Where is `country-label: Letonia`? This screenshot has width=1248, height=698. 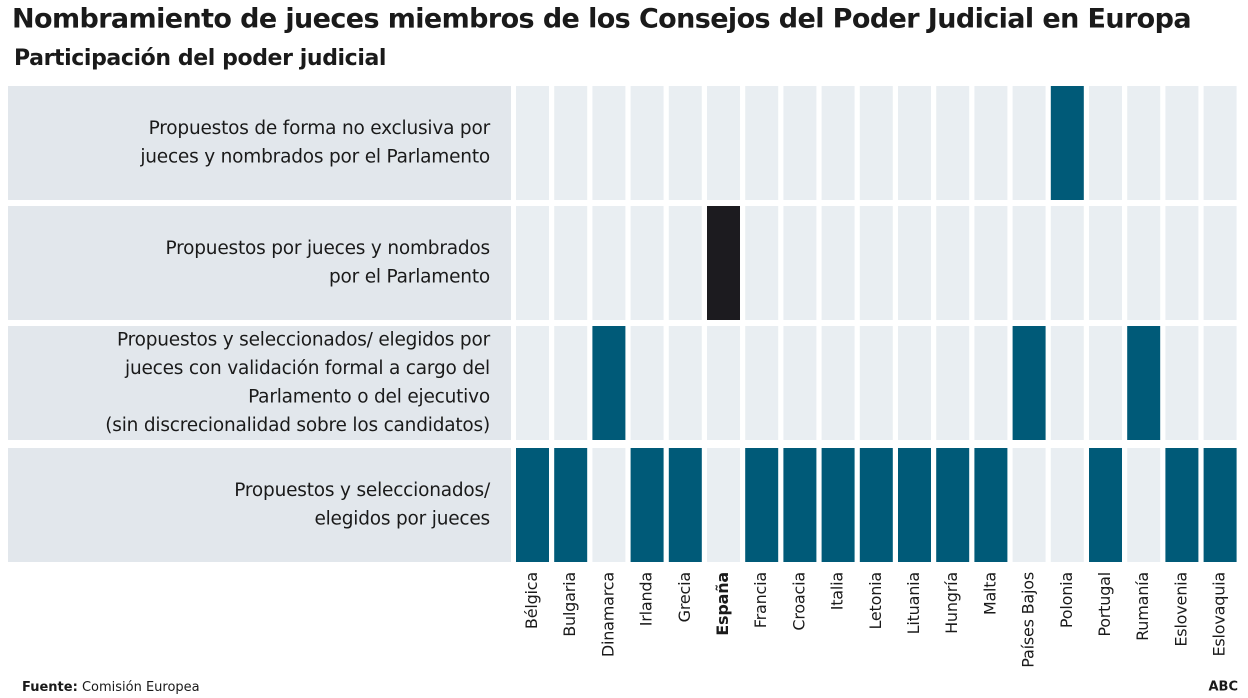
country-label: Letonia is located at coordinates (875, 601).